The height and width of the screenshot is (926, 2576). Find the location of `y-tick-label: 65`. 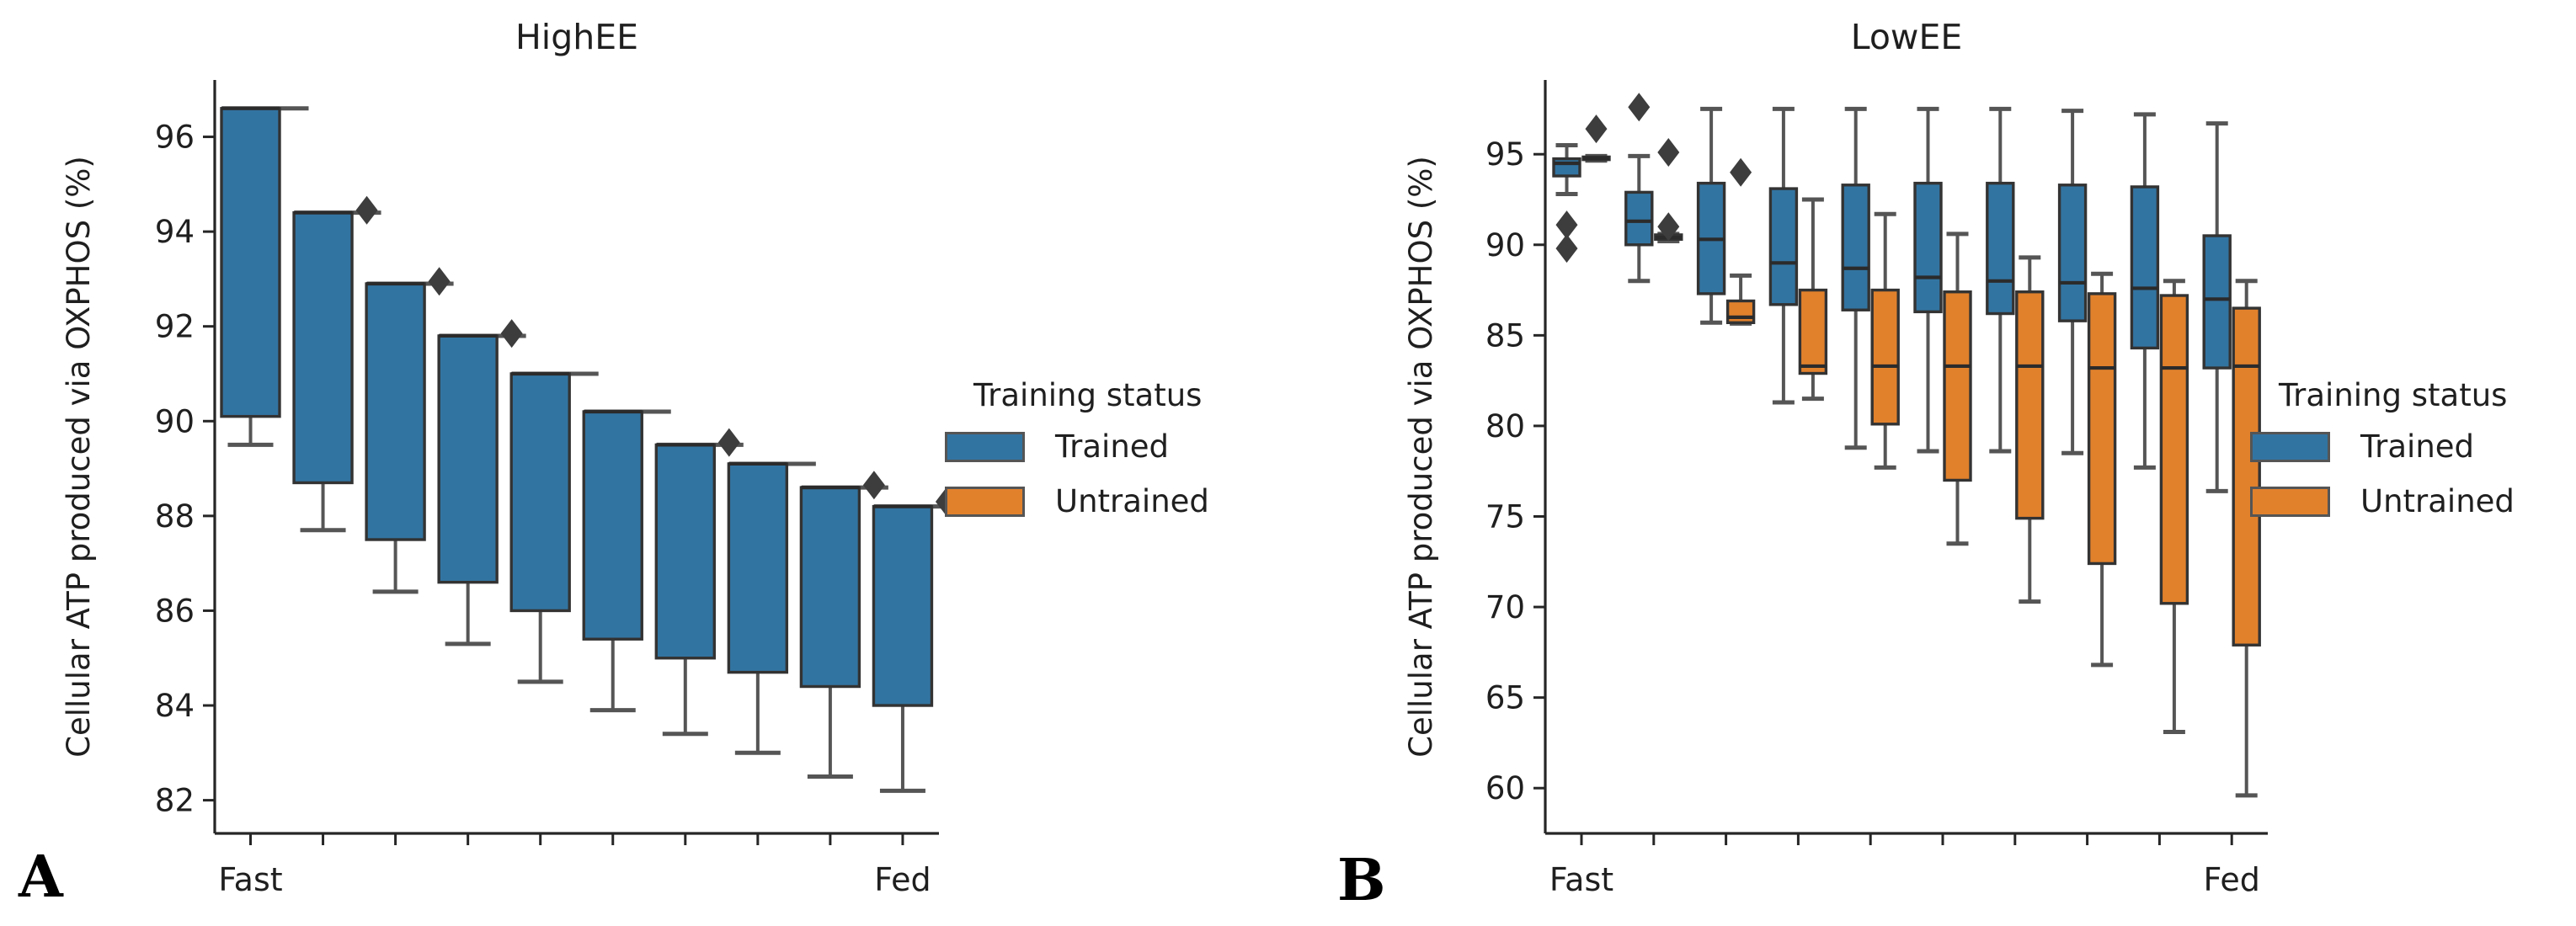

y-tick-label: 65 is located at coordinates (1505, 698).